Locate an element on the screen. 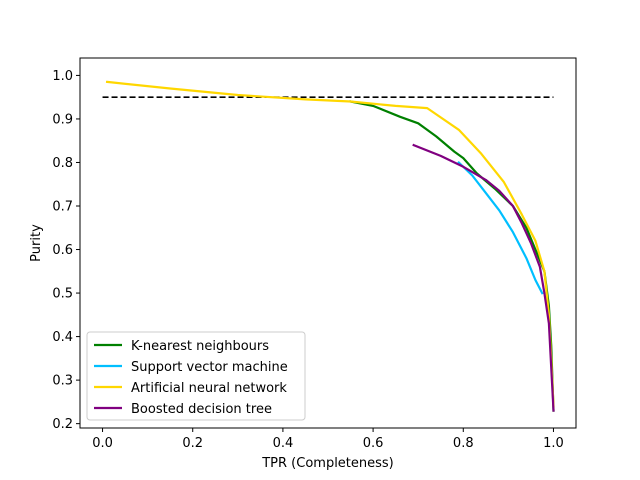  y-tick-label: 0.3 is located at coordinates (62, 381).